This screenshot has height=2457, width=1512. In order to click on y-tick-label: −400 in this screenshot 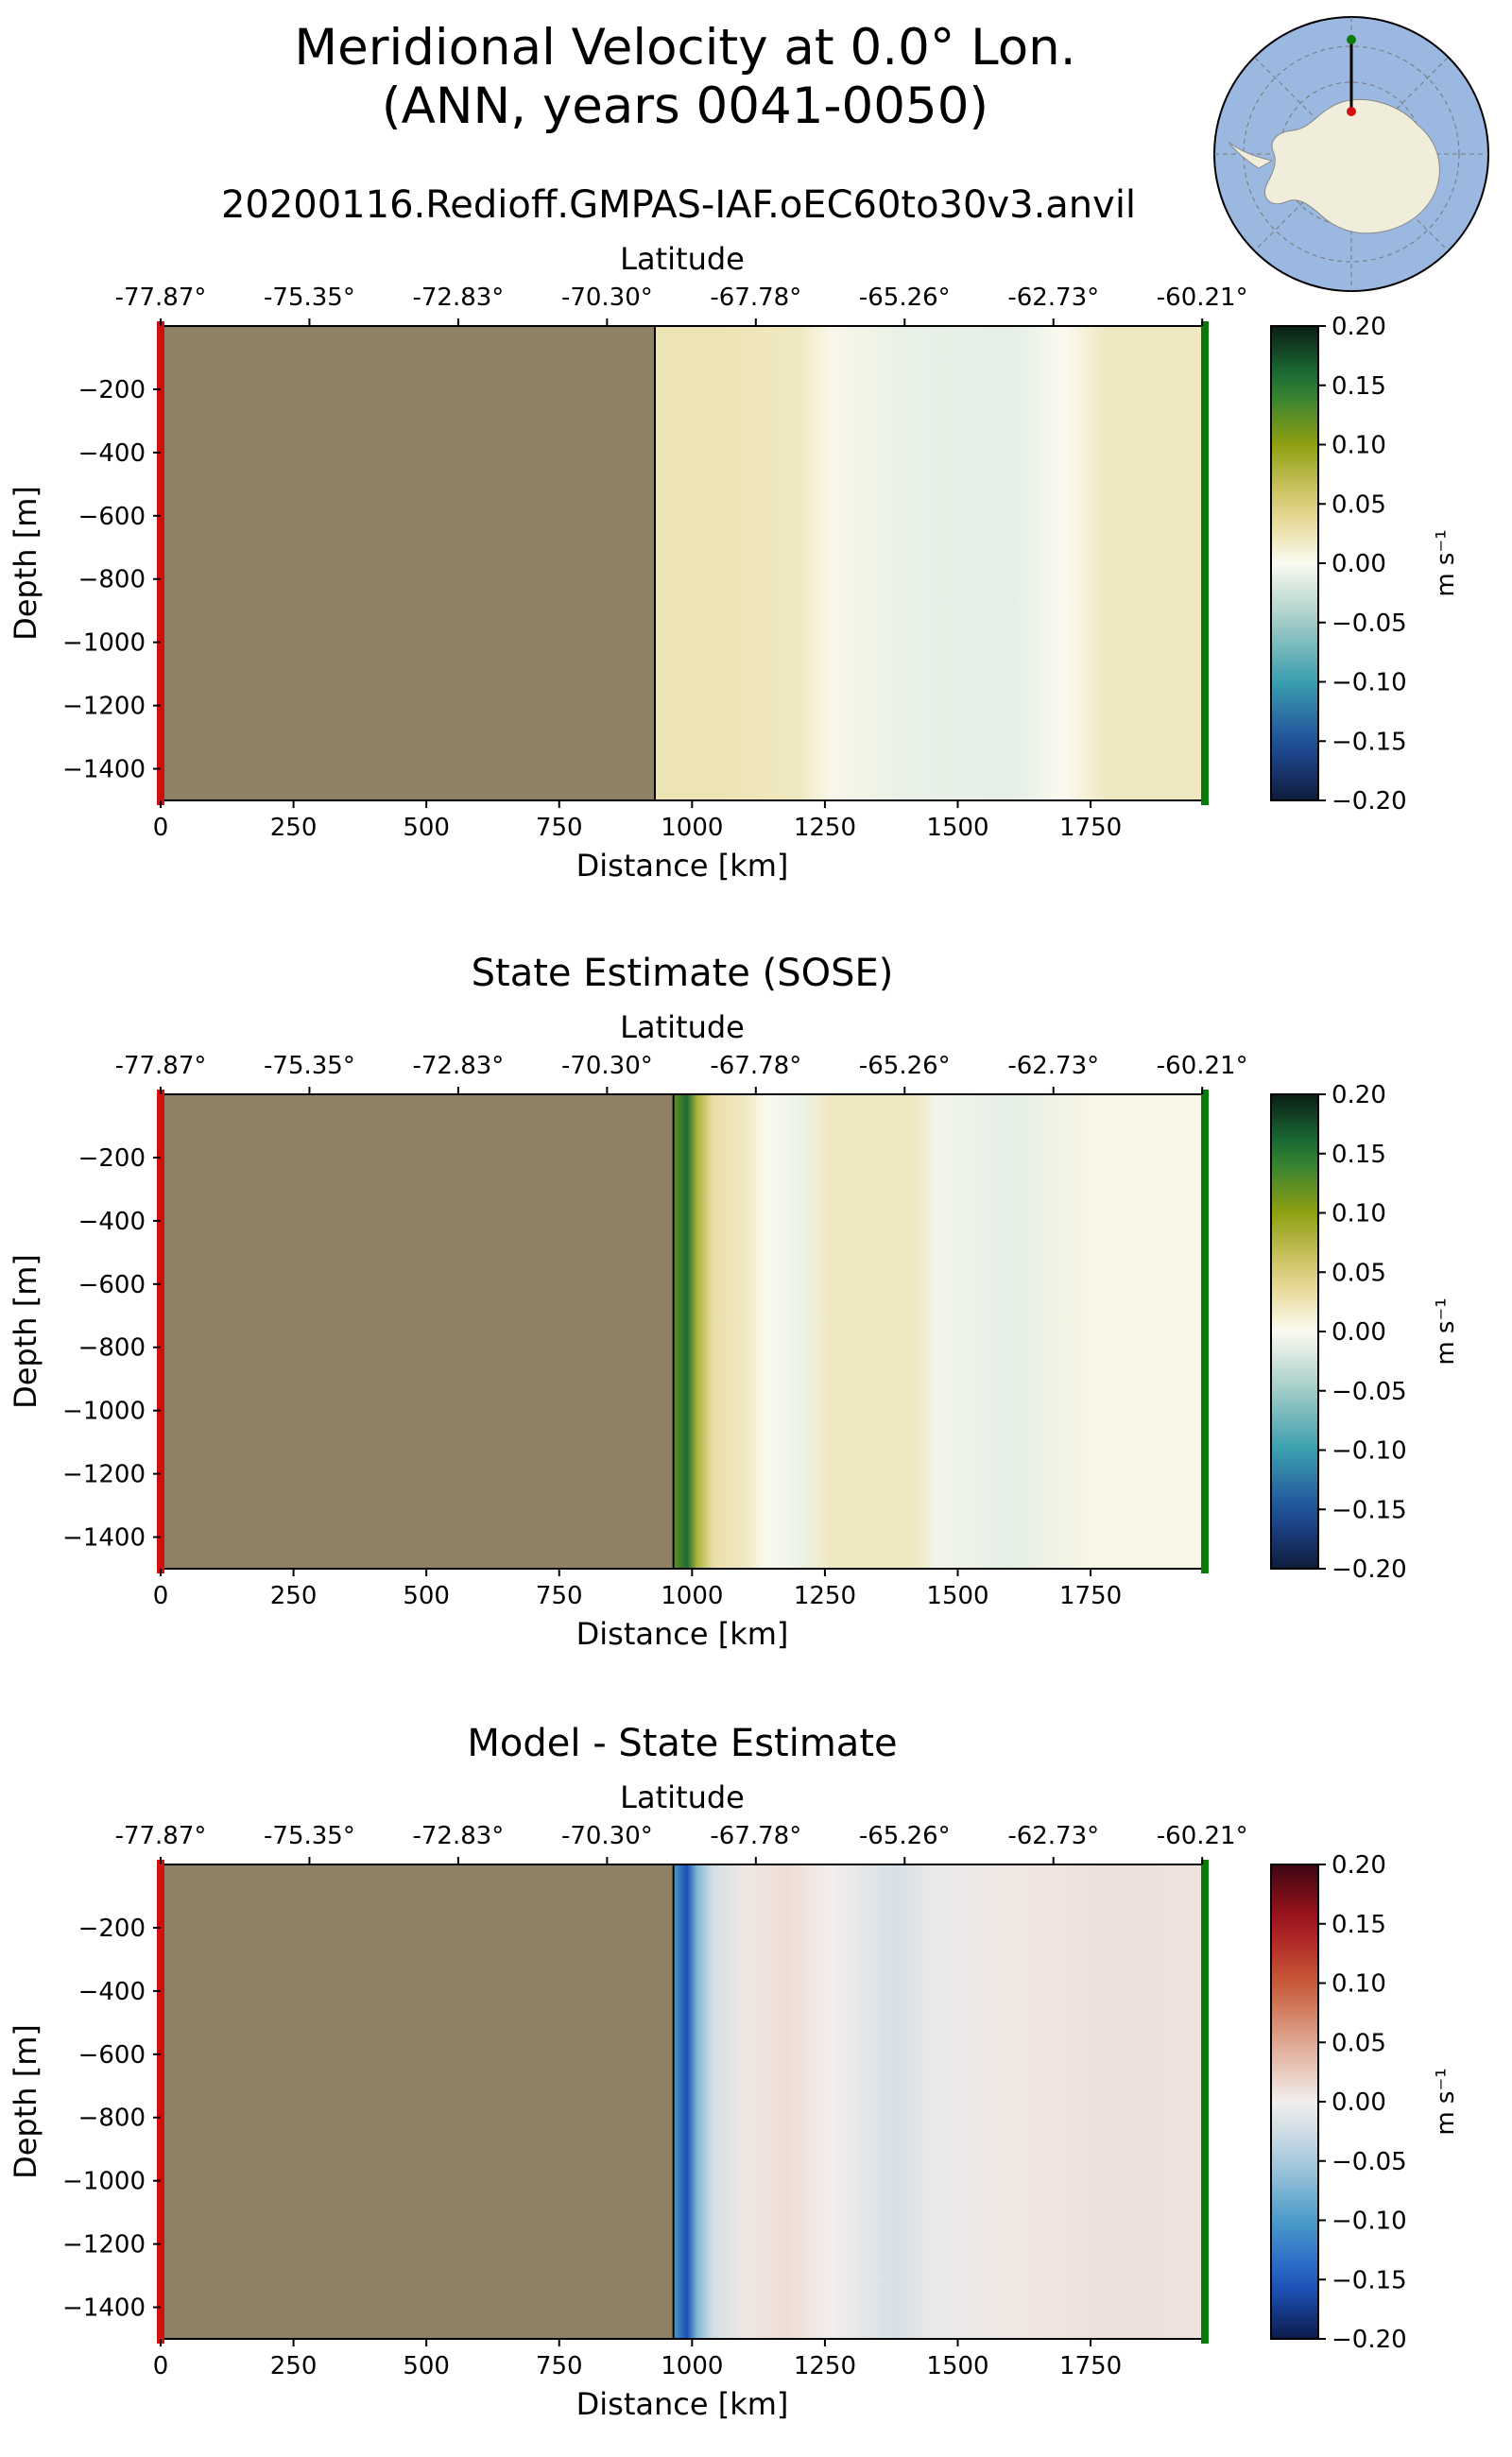, I will do `click(112, 1992)`.